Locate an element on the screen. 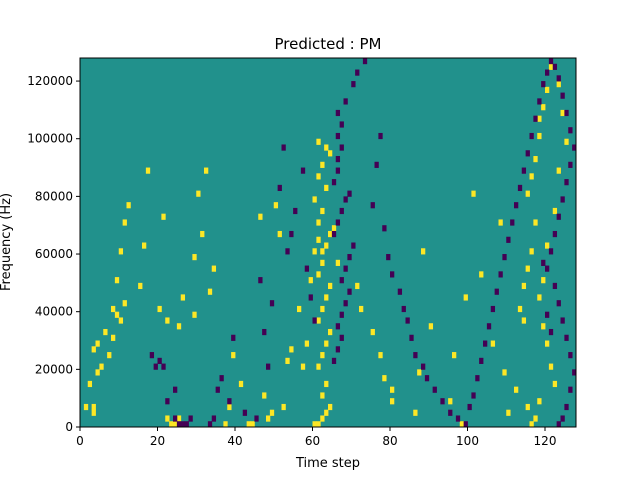 The width and height of the screenshot is (640, 480). y-tick-label: 20000 is located at coordinates (54, 369).